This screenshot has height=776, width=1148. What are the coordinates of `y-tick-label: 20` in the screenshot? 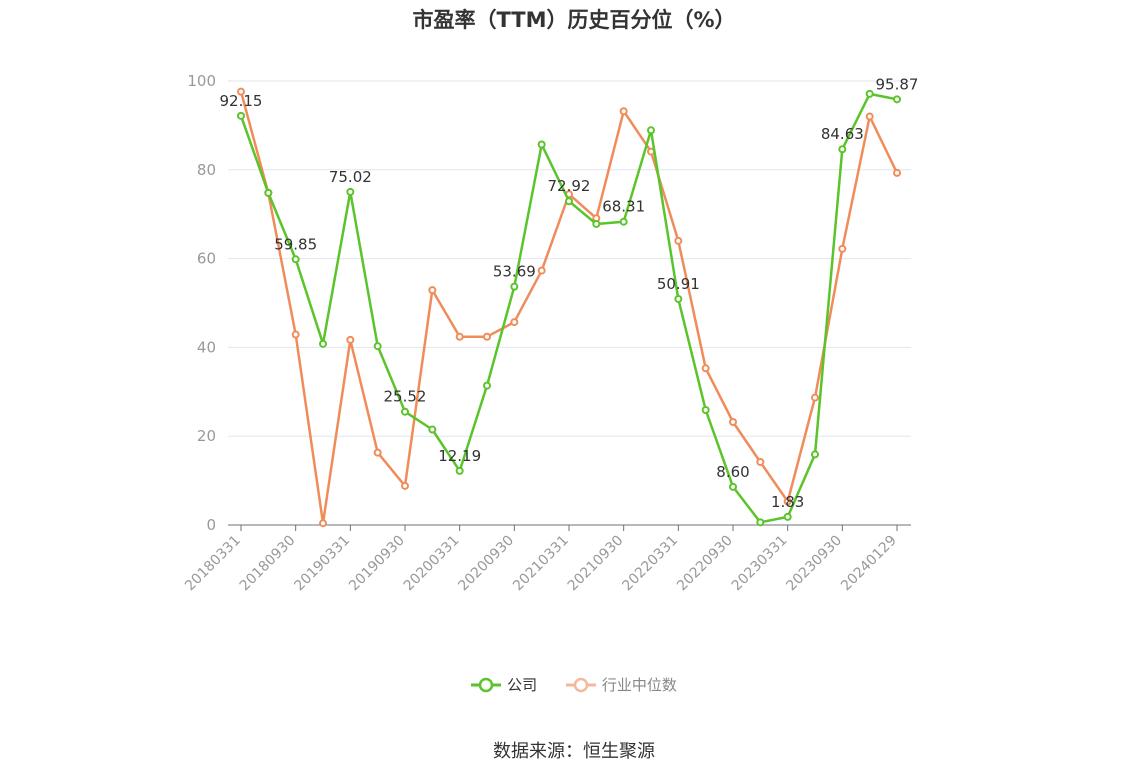 It's located at (206, 436).